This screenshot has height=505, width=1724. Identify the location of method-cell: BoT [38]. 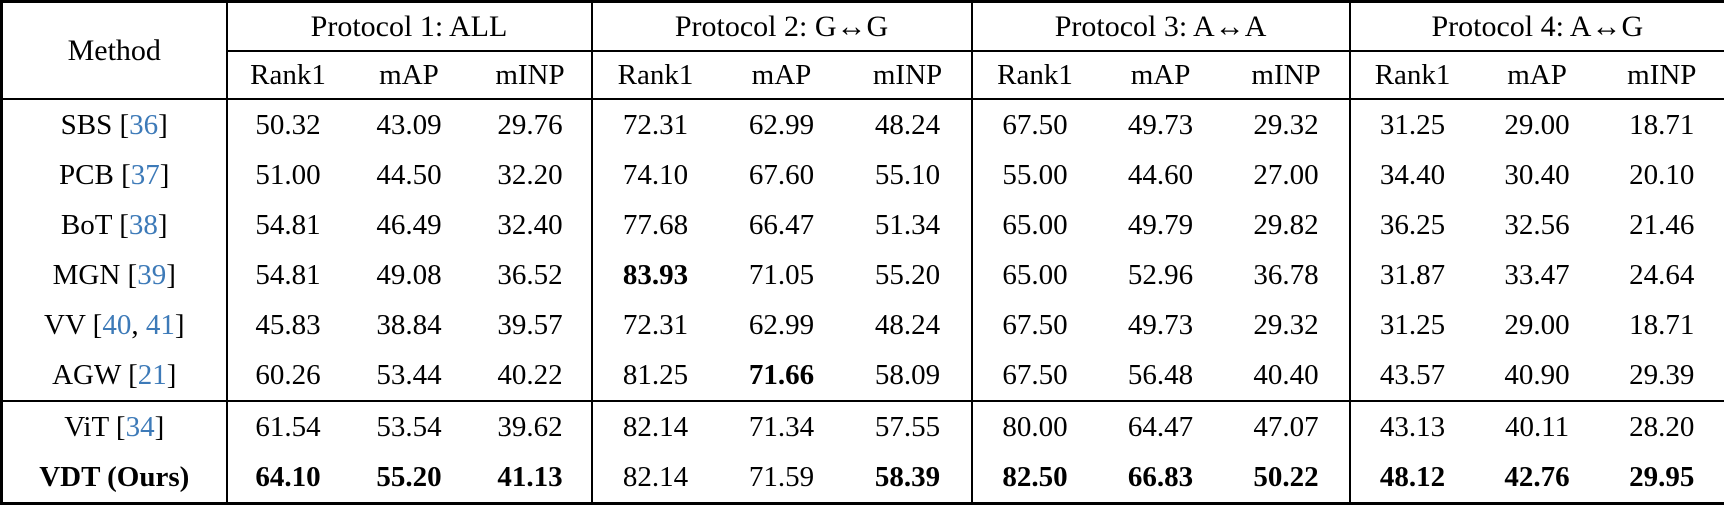
(114, 225).